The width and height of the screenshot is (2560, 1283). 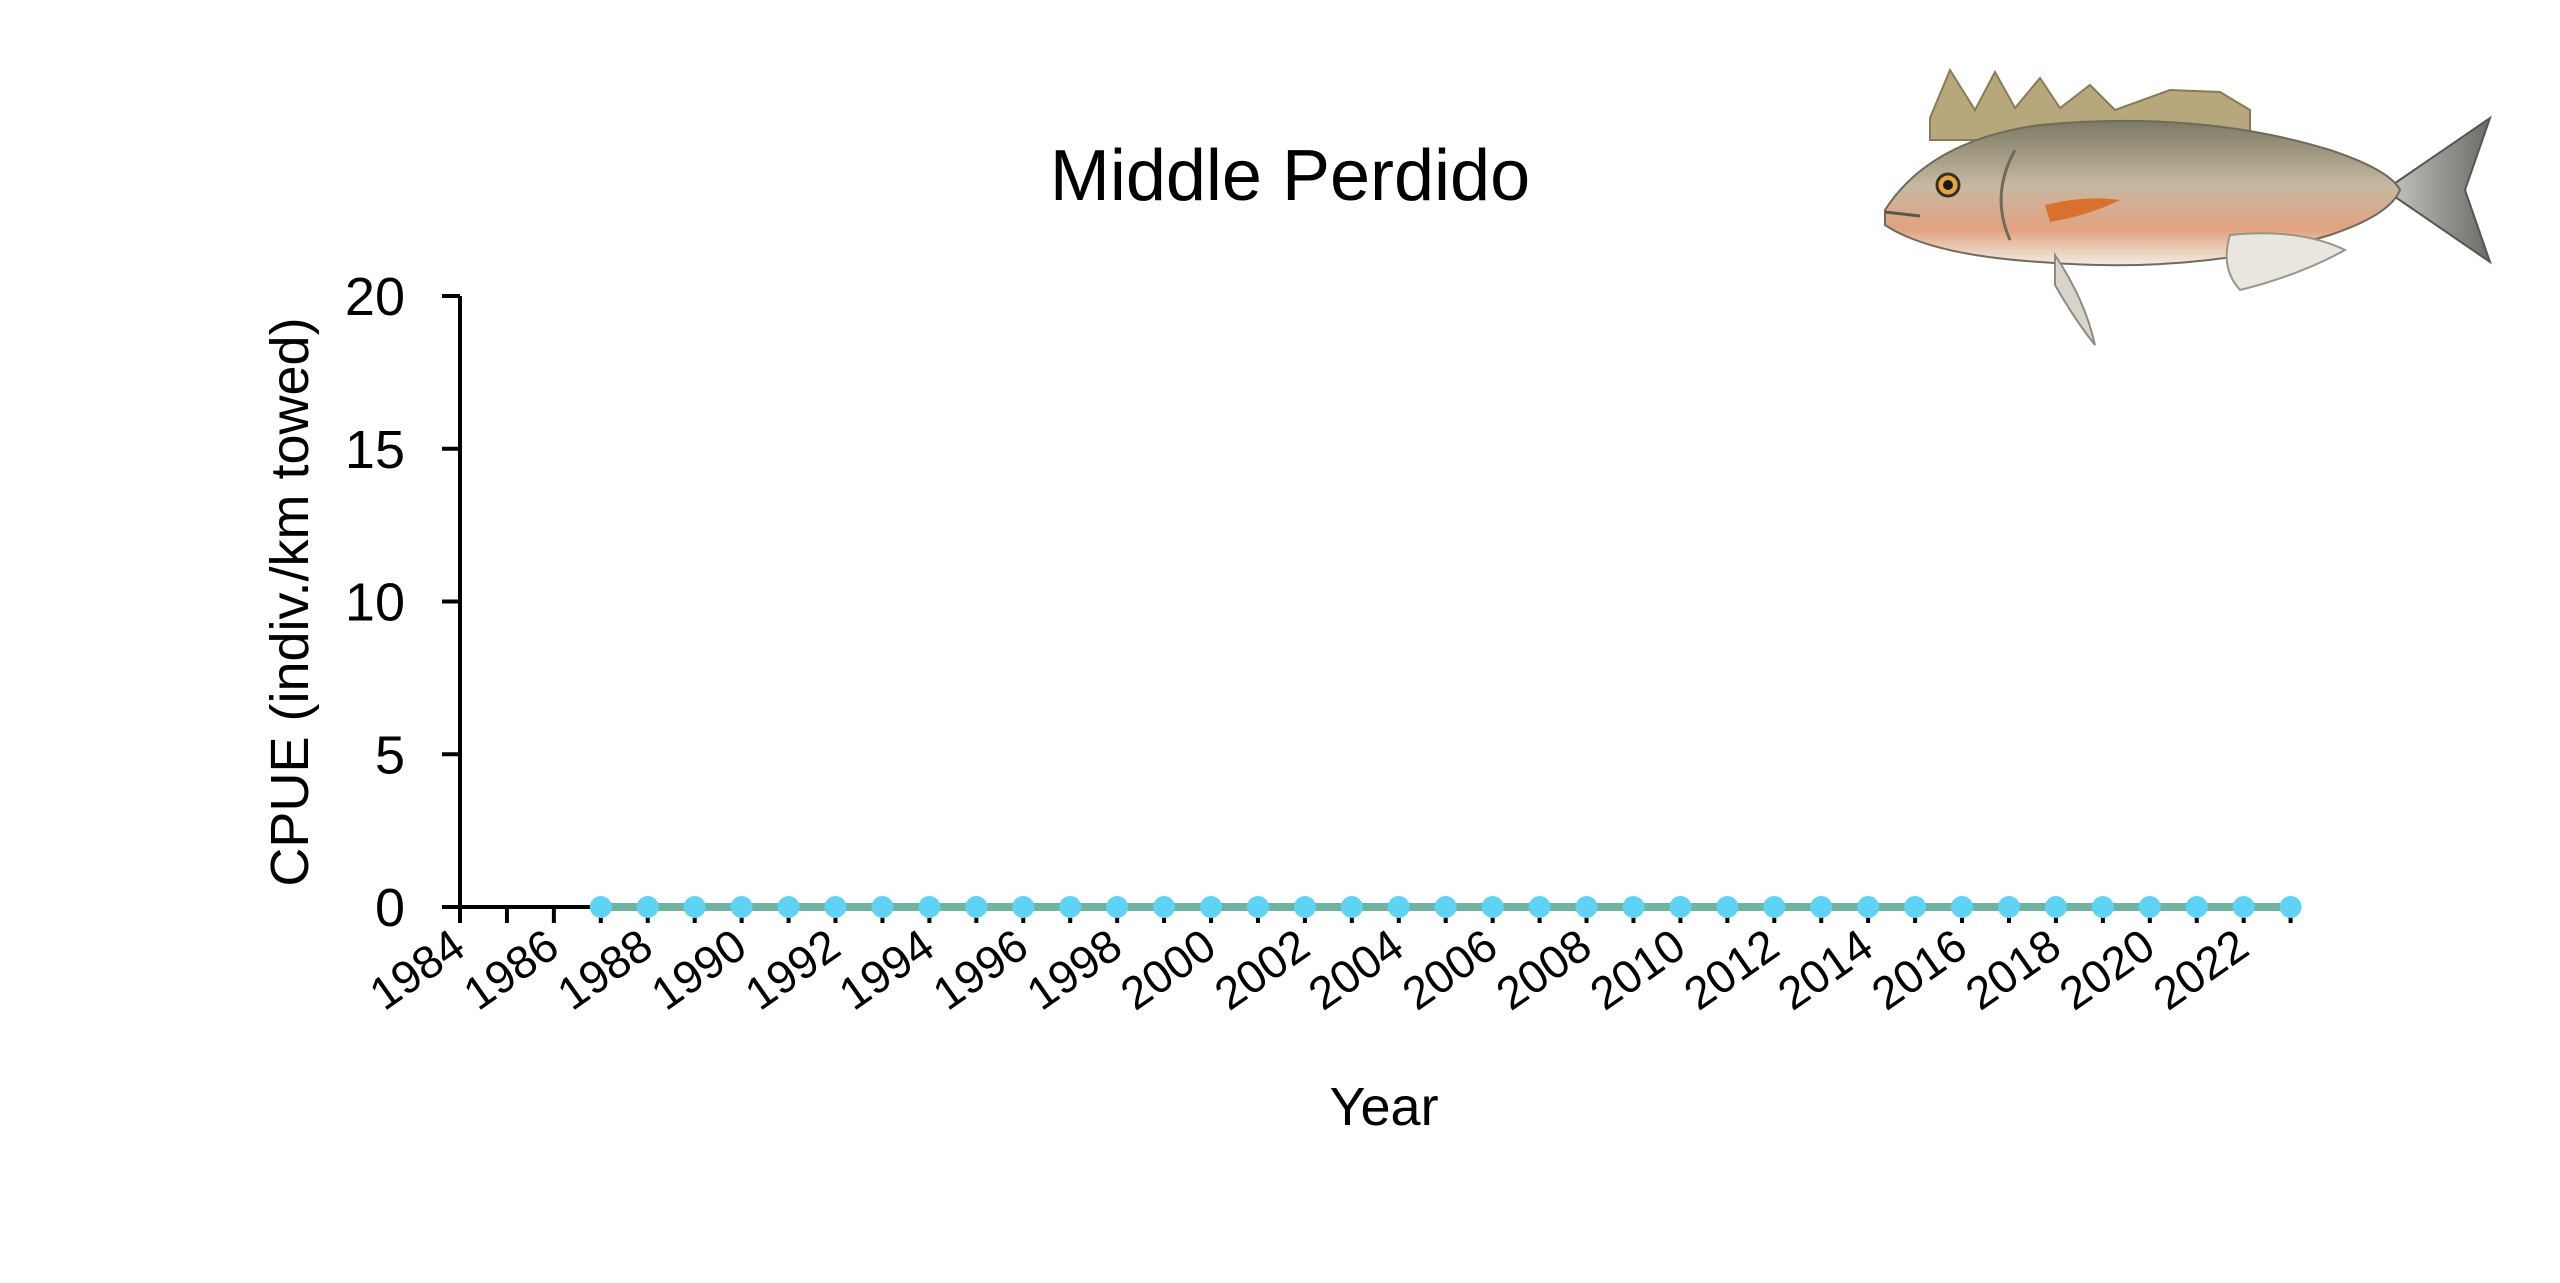 I want to click on x-tick-label: 2004, so click(x=1356, y=969).